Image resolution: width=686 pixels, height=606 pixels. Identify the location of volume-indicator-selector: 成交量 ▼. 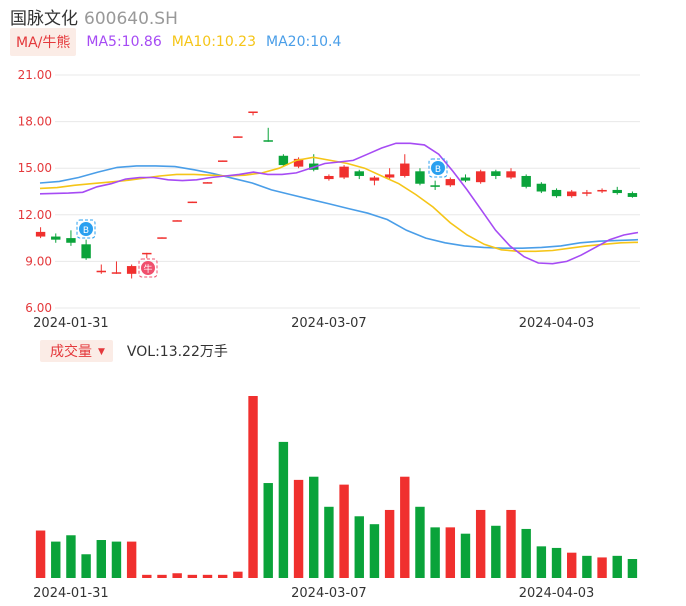
(76, 351).